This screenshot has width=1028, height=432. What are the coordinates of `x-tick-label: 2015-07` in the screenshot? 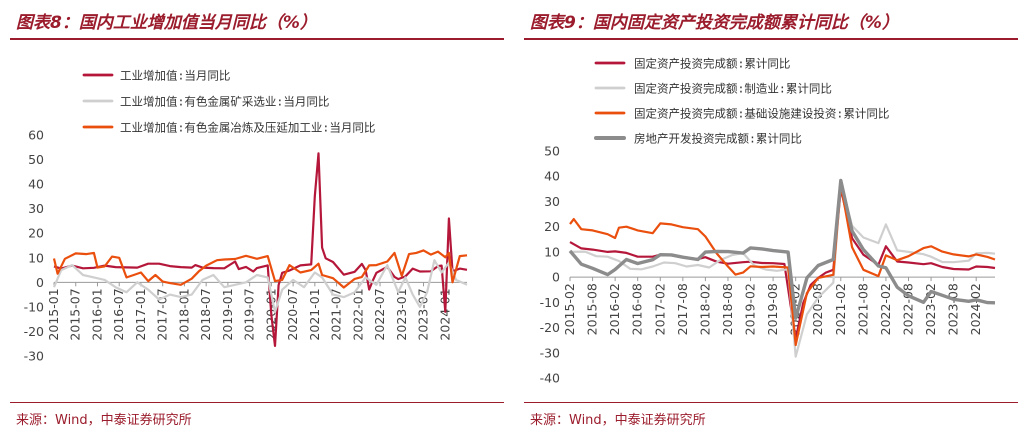 It's located at (75, 314).